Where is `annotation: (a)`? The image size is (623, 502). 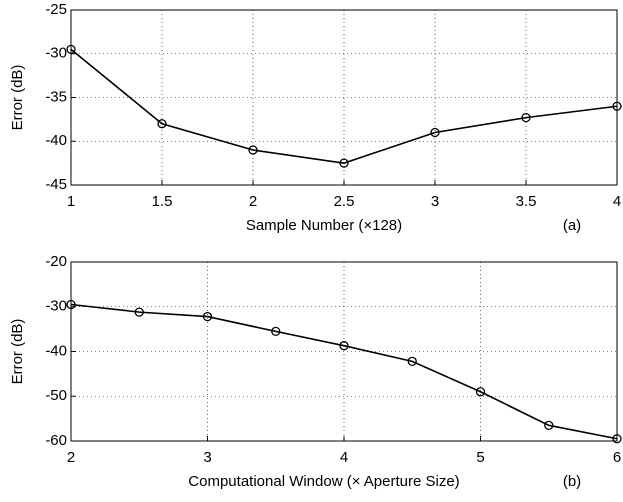
annotation: (a) is located at coordinates (572, 225).